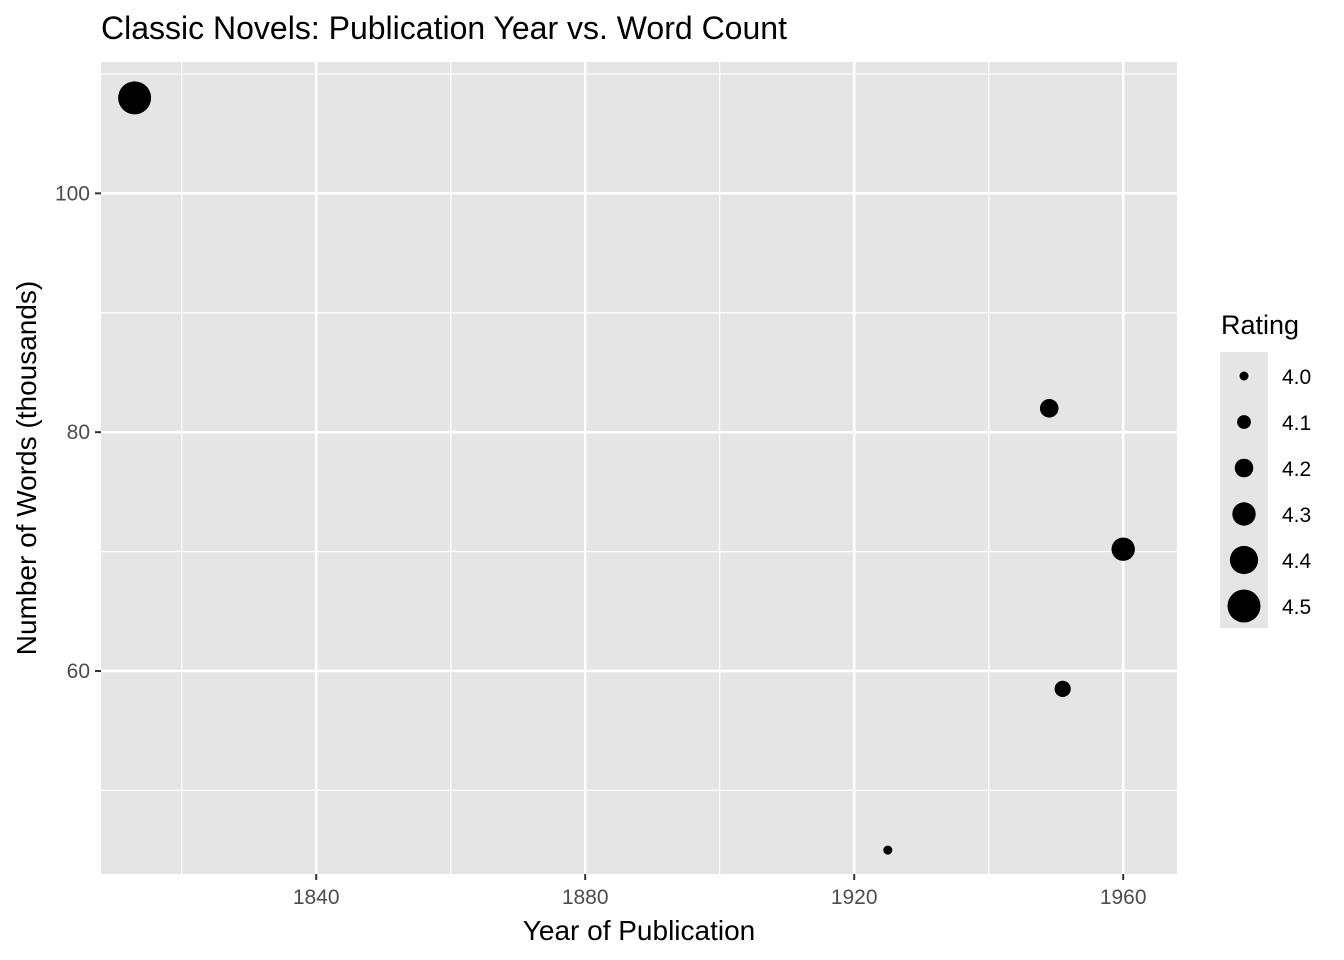 The width and height of the screenshot is (1344, 960). What do you see at coordinates (1296, 607) in the screenshot?
I see `legend-label: 4.5` at bounding box center [1296, 607].